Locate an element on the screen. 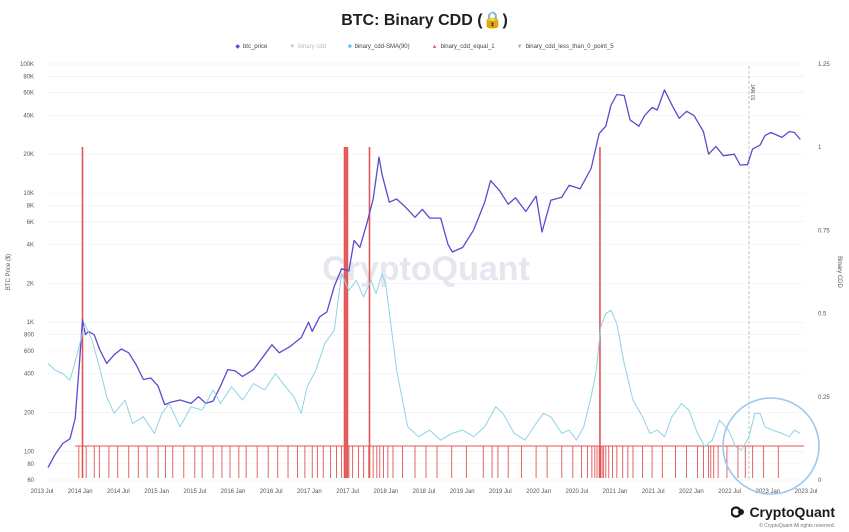 This screenshot has width=849, height=532. y-left-tick-label: 200 is located at coordinates (29, 413).